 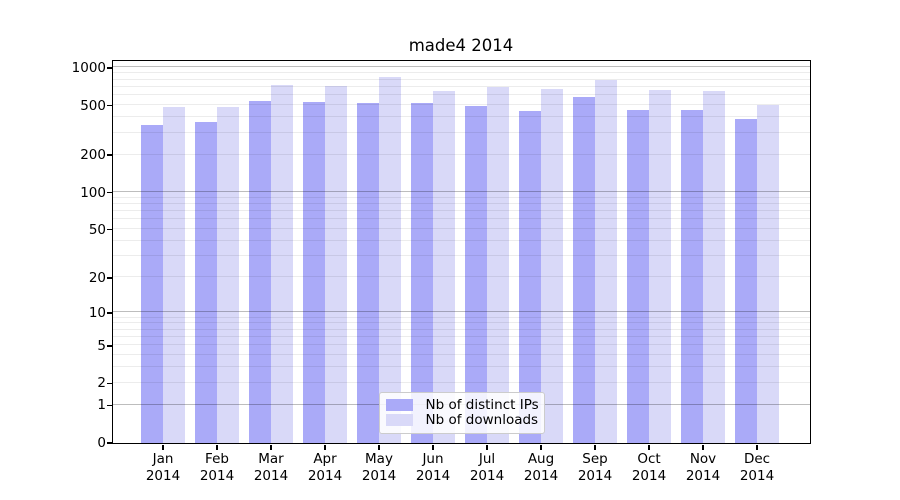 I want to click on bar-downloads-apr, so click(x=335, y=264).